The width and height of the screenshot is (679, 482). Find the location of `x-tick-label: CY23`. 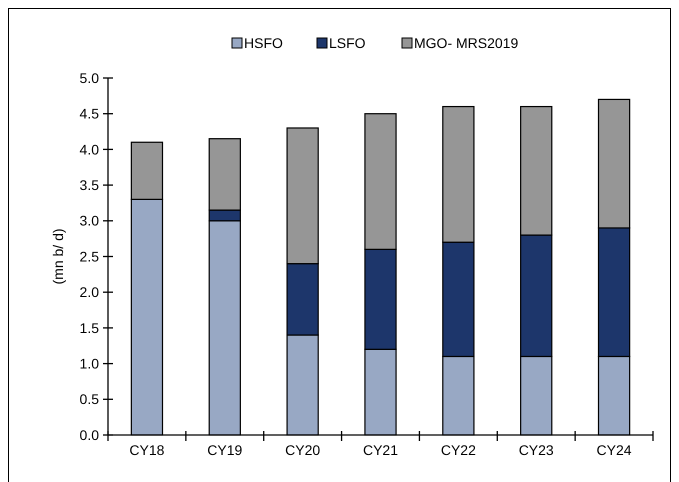

x-tick-label: CY23 is located at coordinates (536, 450).